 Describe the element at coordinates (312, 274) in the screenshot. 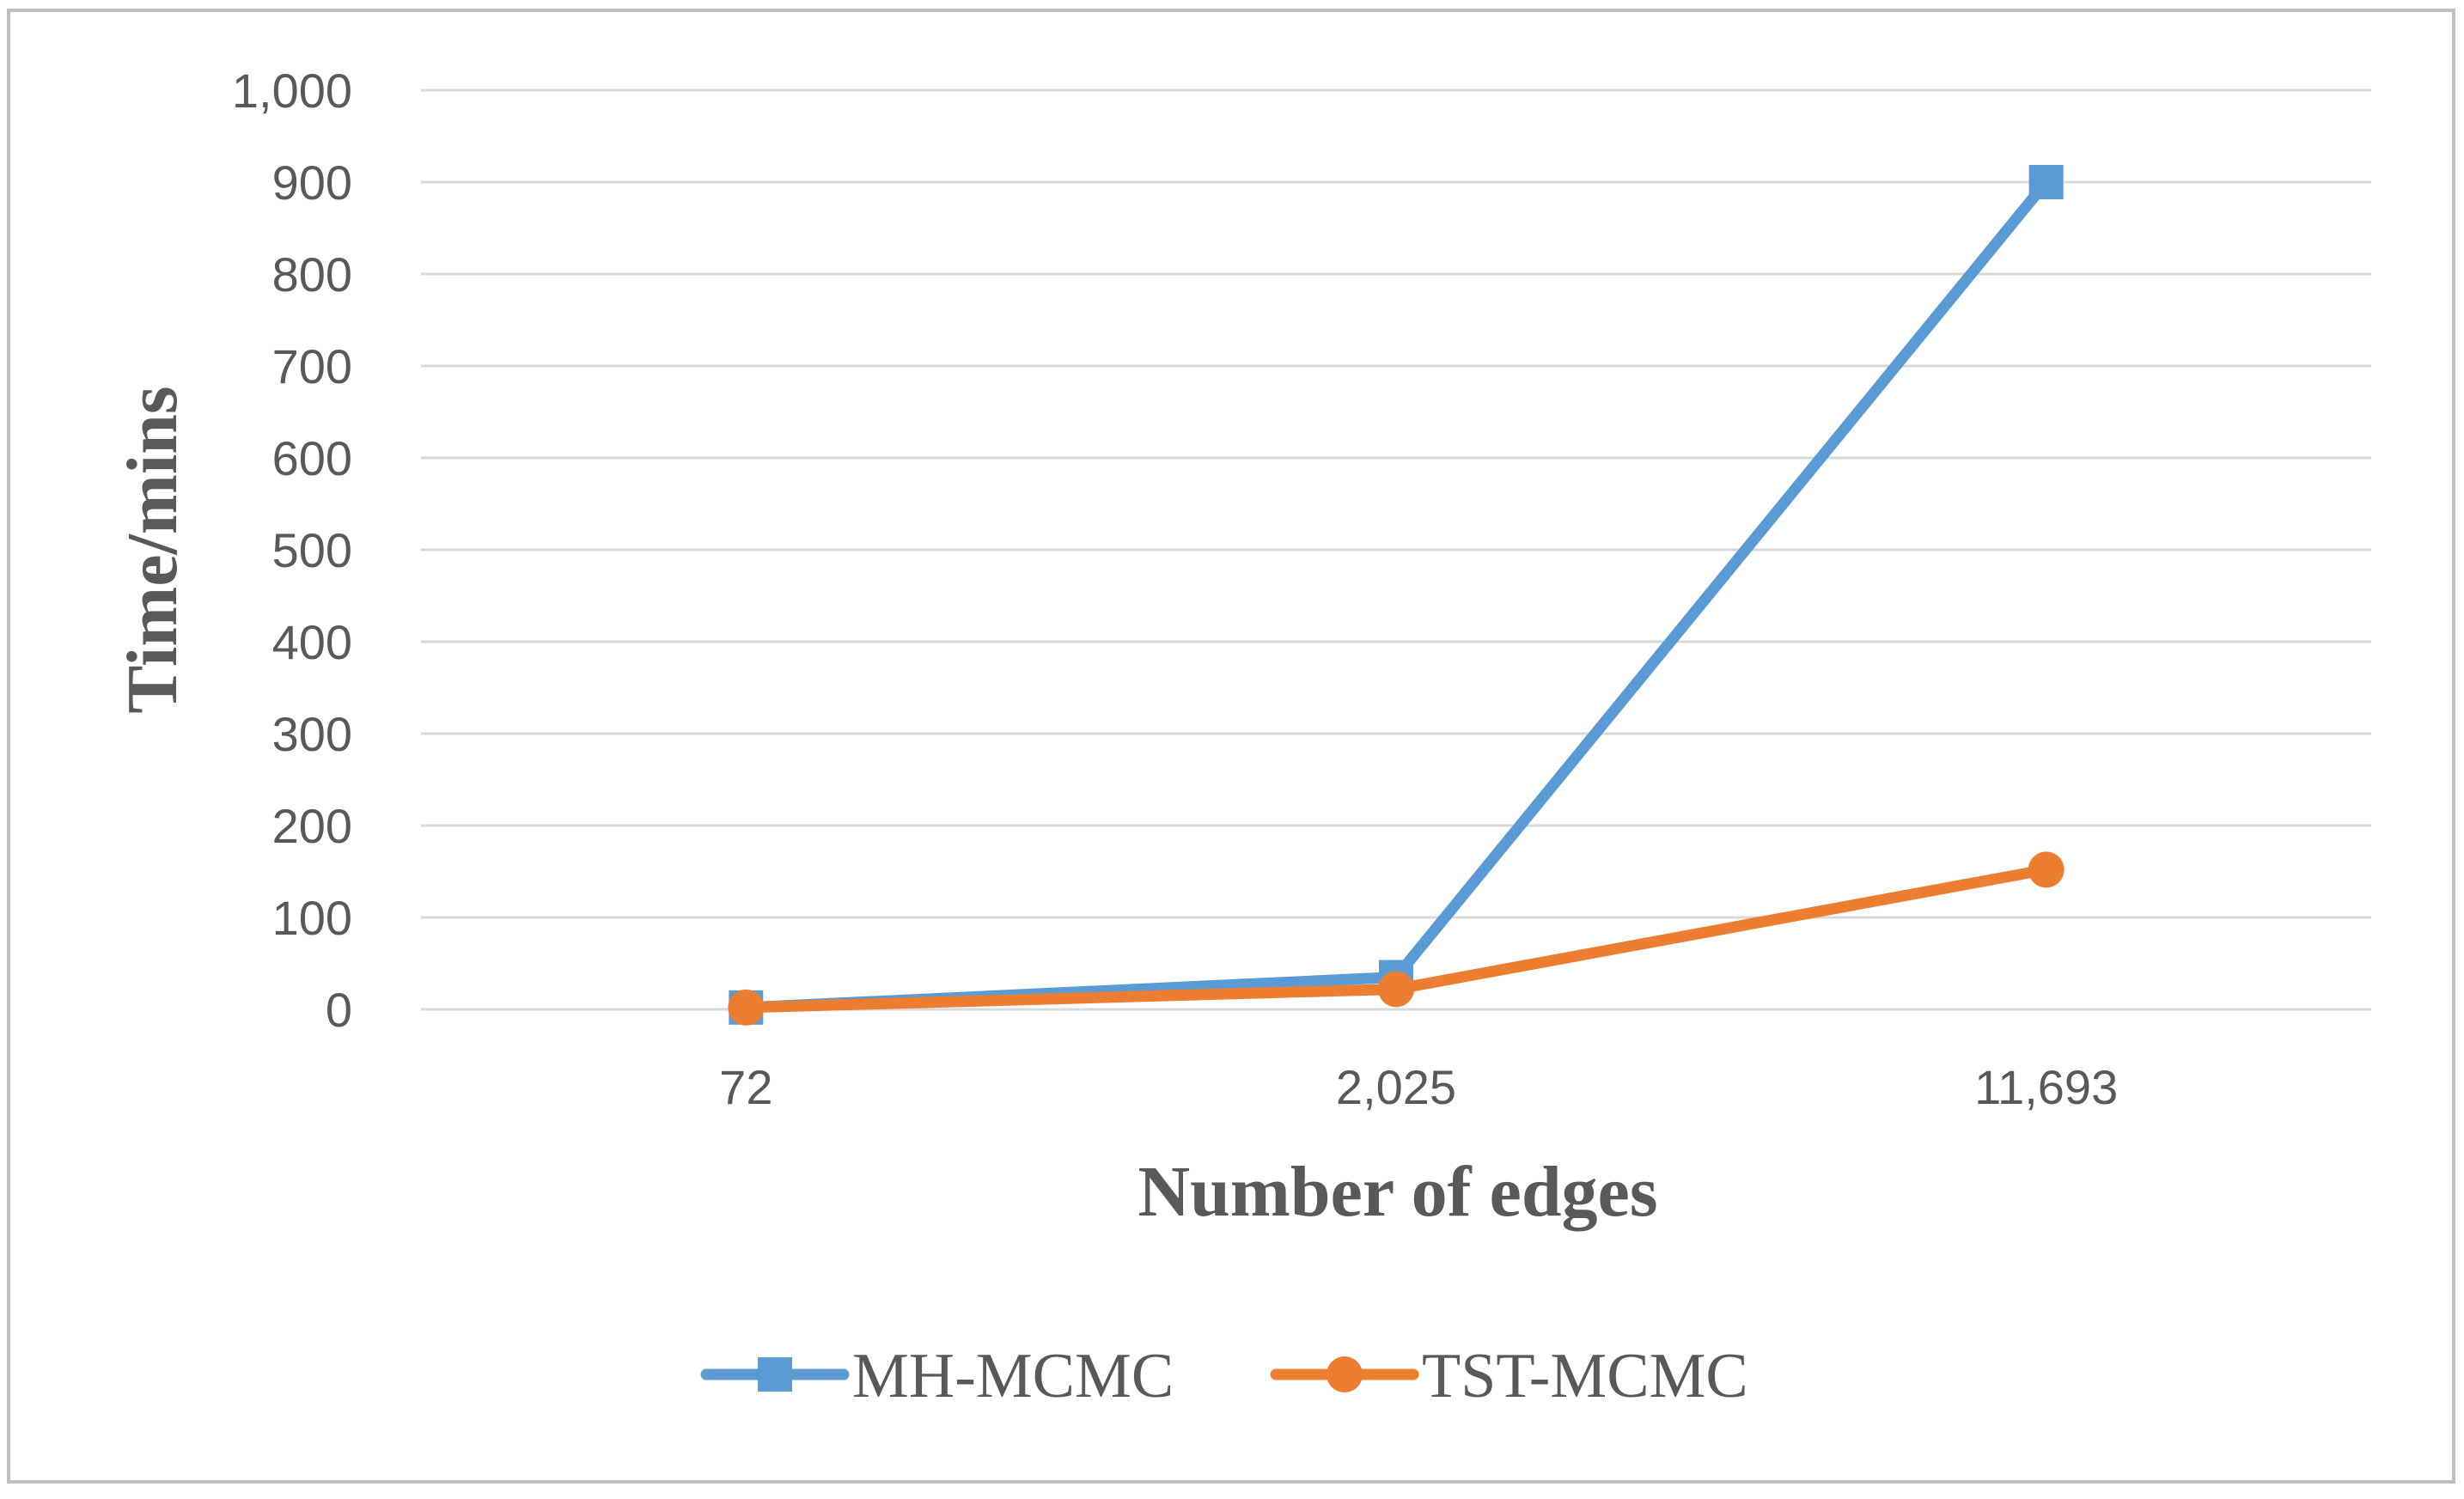

I see `y-tick-label: 800` at that location.